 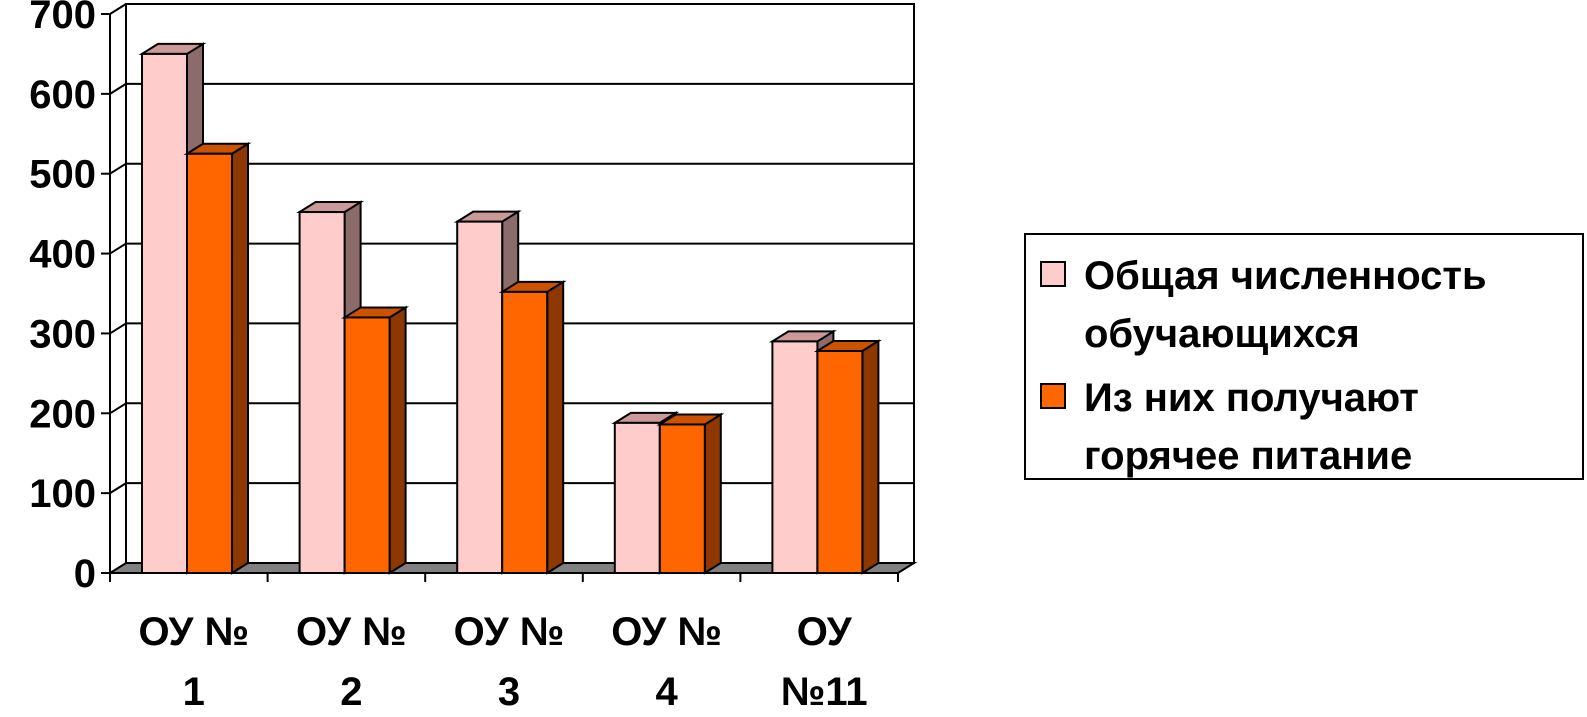 I want to click on side-wall, so click(x=118, y=288).